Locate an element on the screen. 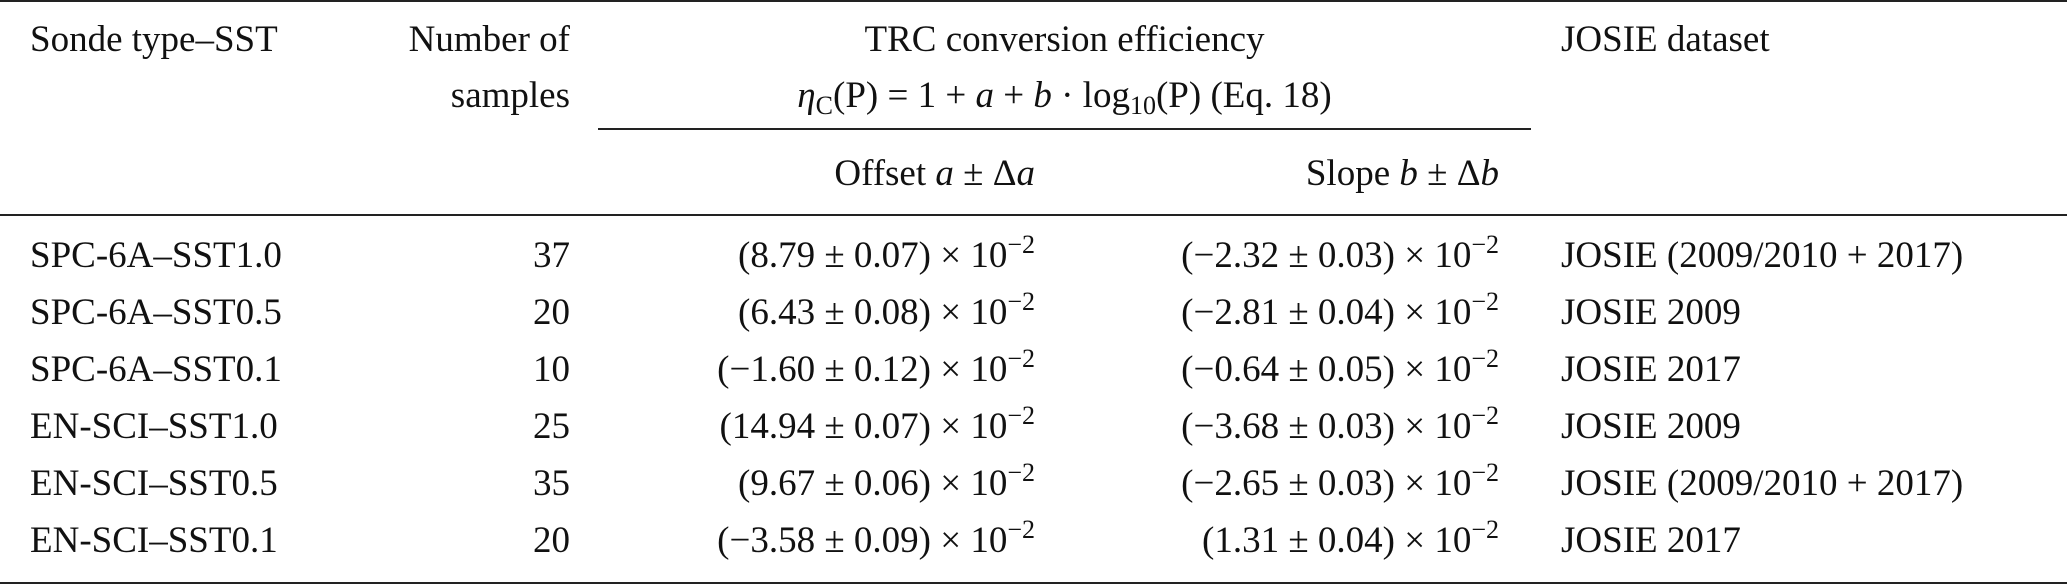  row-5-sonde-text: EN-SCI–SST0.1 is located at coordinates (154, 540).